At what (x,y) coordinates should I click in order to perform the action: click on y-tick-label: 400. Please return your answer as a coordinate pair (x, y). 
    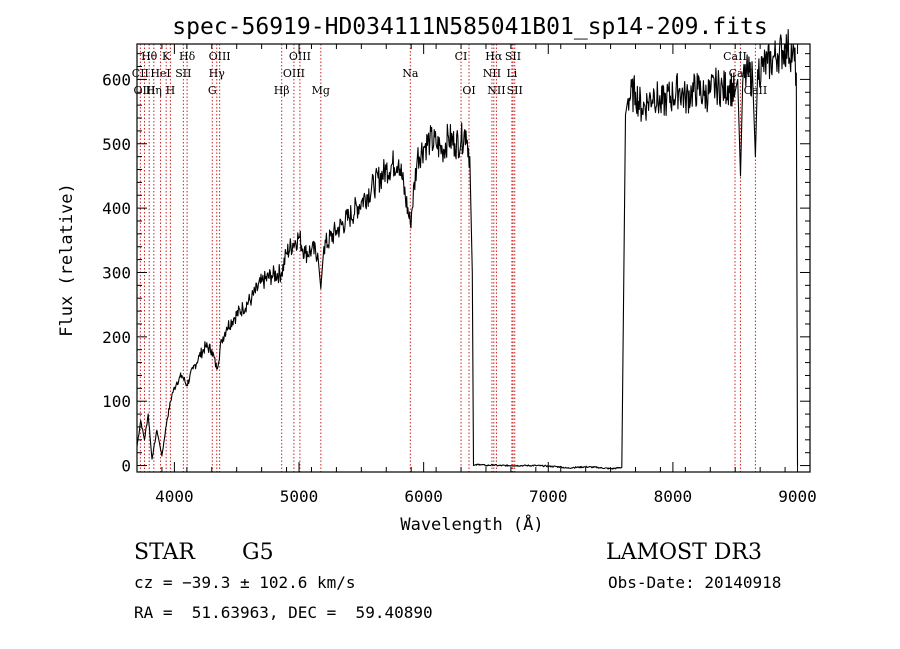
    Looking at the image, I should click on (116, 208).